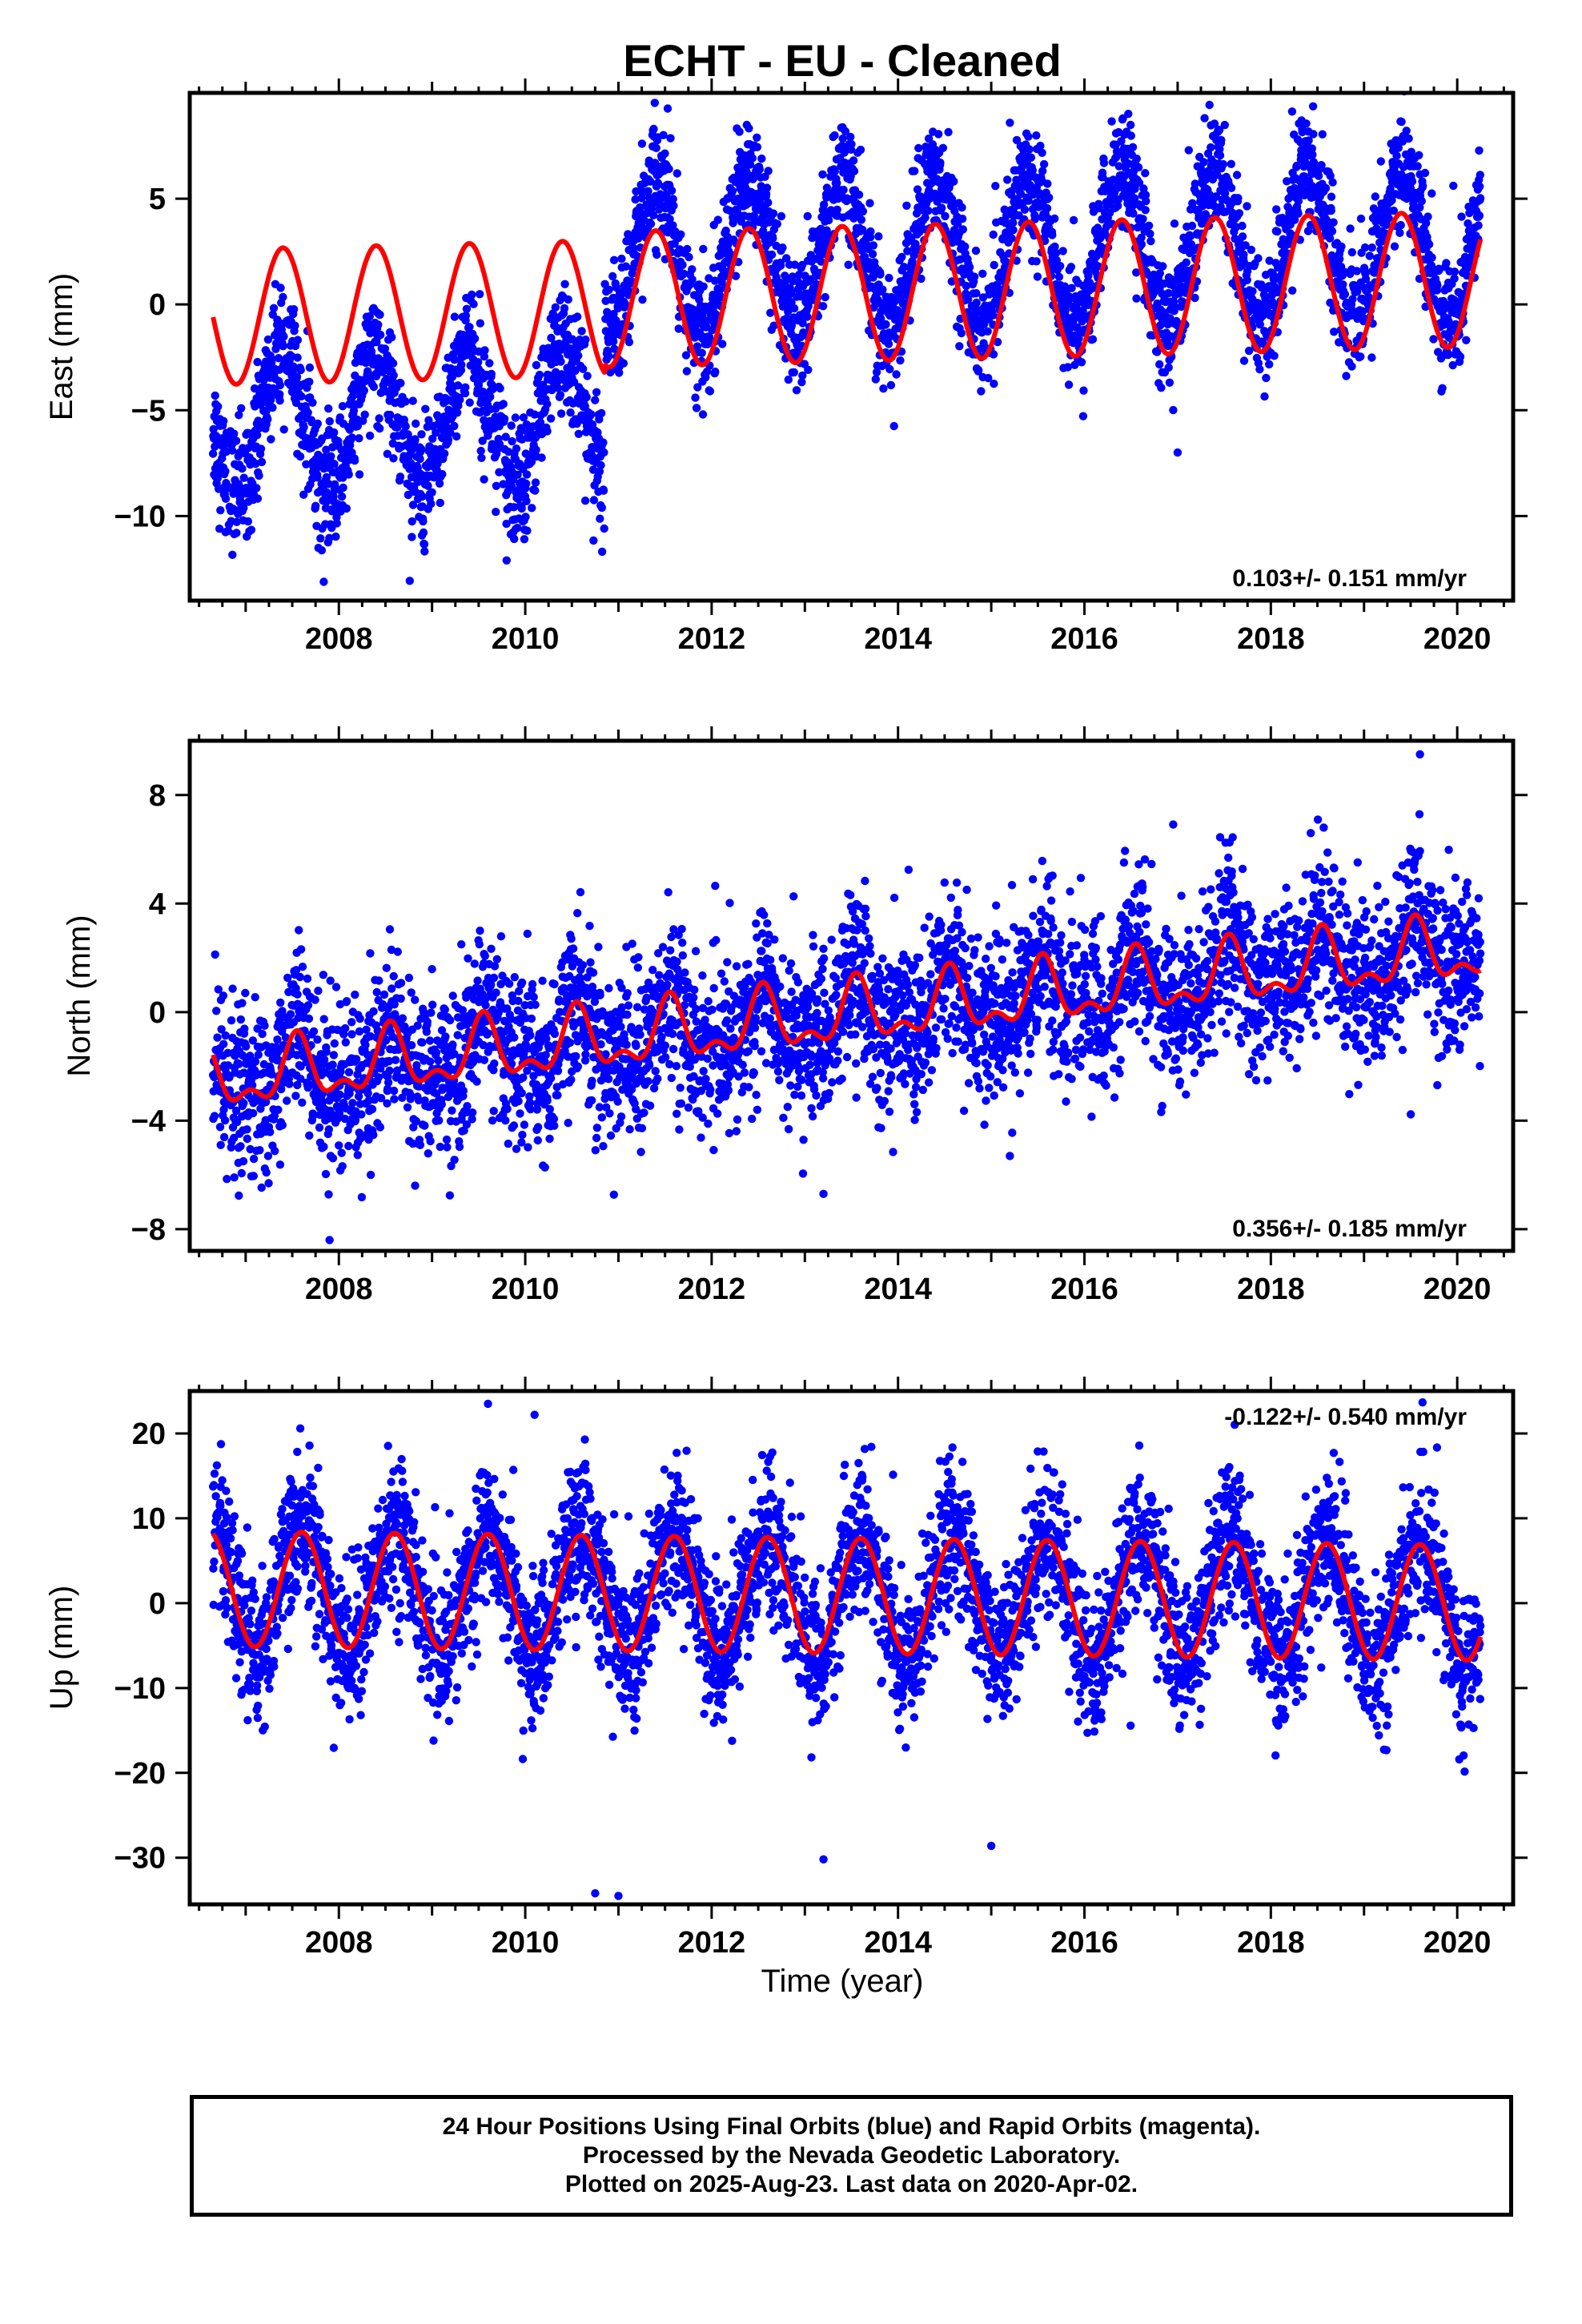 This screenshot has height=2324, width=1582. Describe the element at coordinates (339, 639) in the screenshot. I see `east-x-tick-label: 2008` at that location.